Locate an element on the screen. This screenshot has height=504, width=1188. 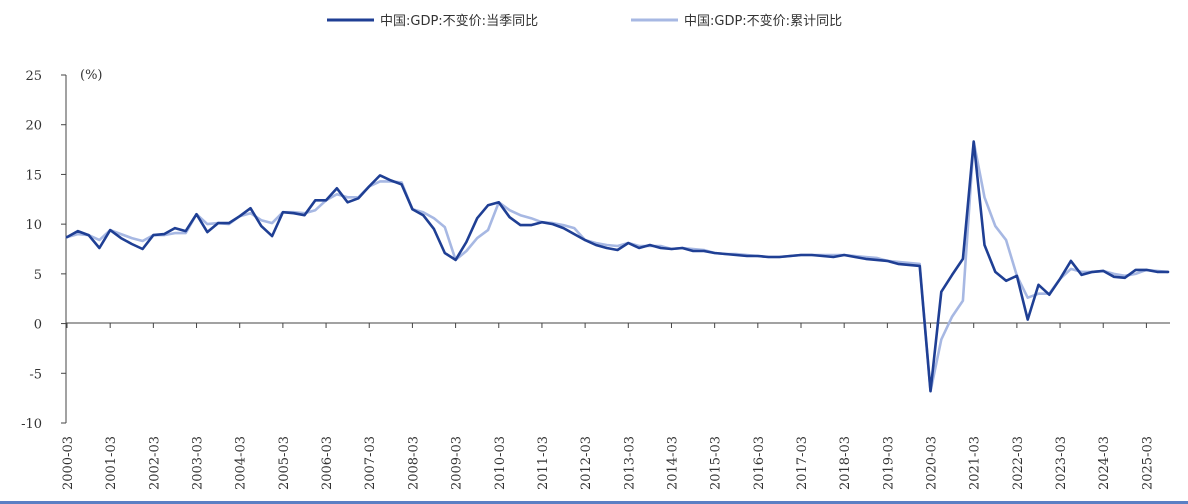
x-tick-label: 2013-03 is located at coordinates (629, 463).